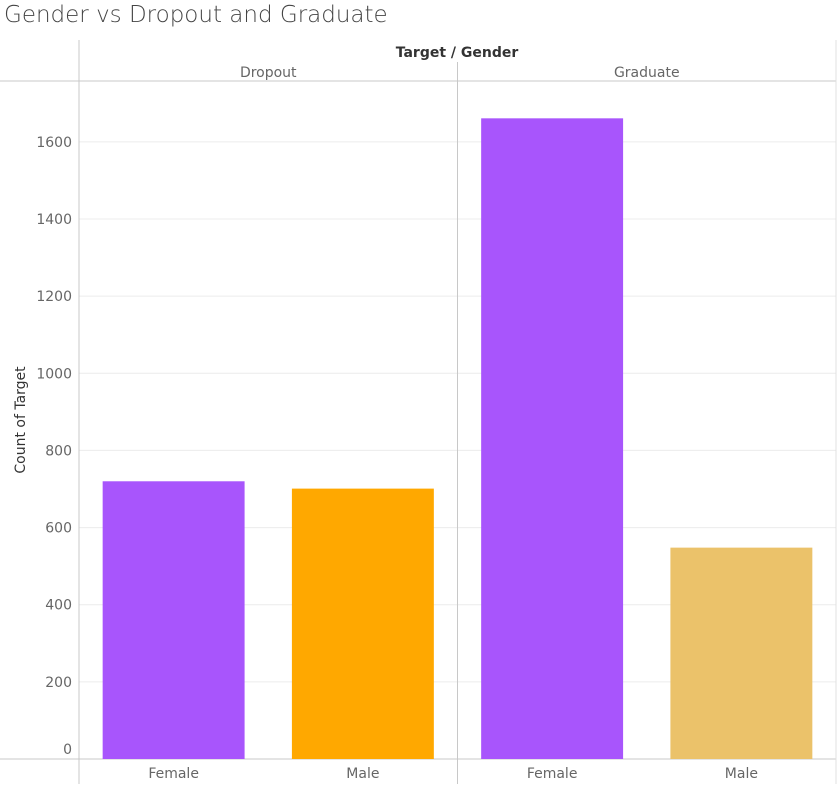 This screenshot has width=840, height=788. I want to click on y-tick-label: 600, so click(58, 529).